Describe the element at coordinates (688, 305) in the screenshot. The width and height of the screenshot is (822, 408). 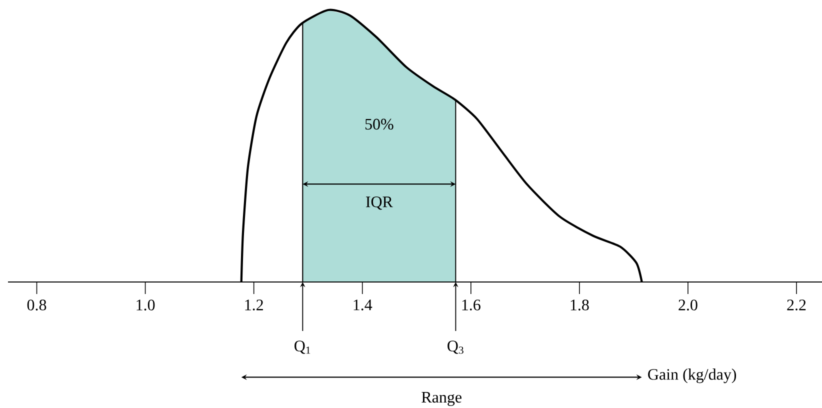
I see `x-tick-label: 2.0` at that location.